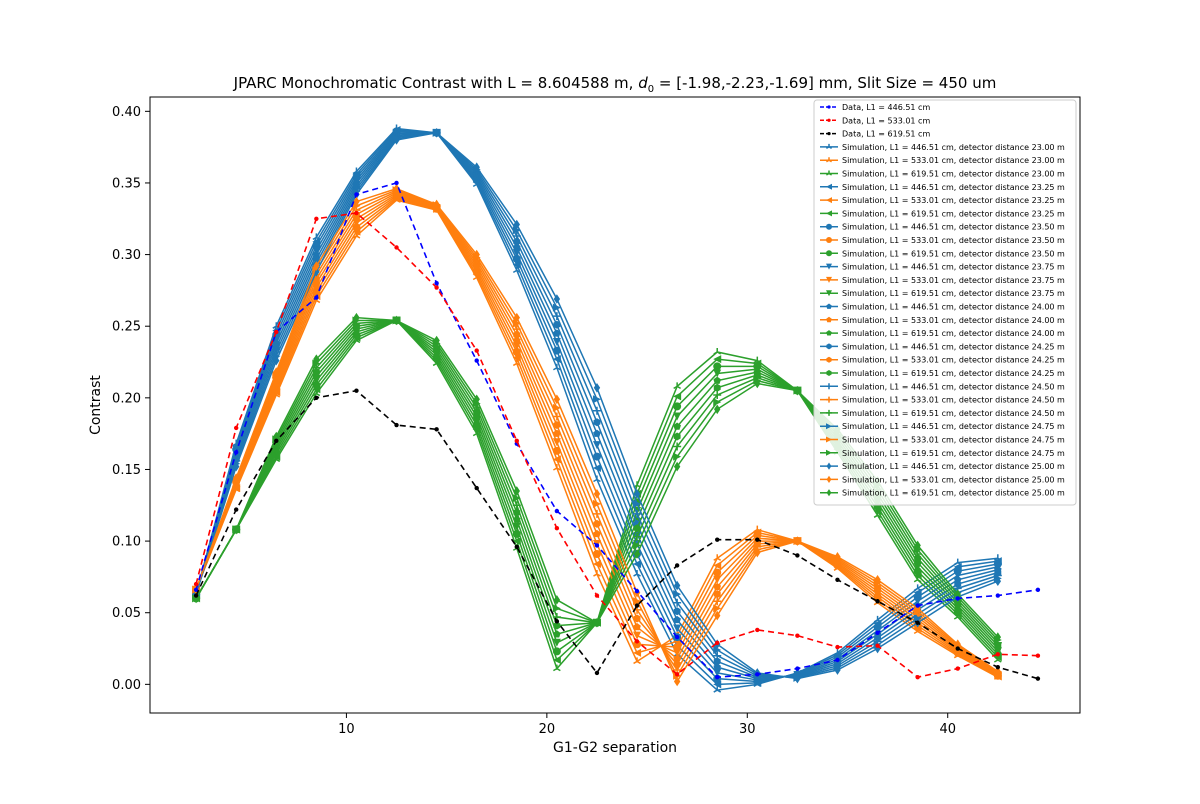 The width and height of the screenshot is (1200, 804). Describe the element at coordinates (886, 120) in the screenshot. I see `legend-label: Data, L1 = 533.01 cm` at that location.